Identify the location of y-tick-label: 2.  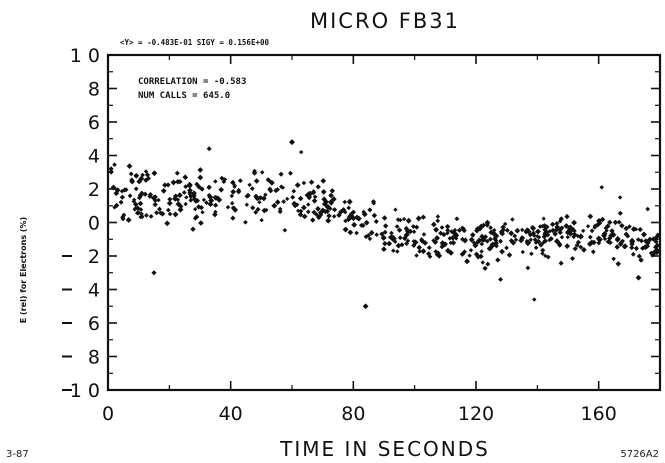
(94, 190).